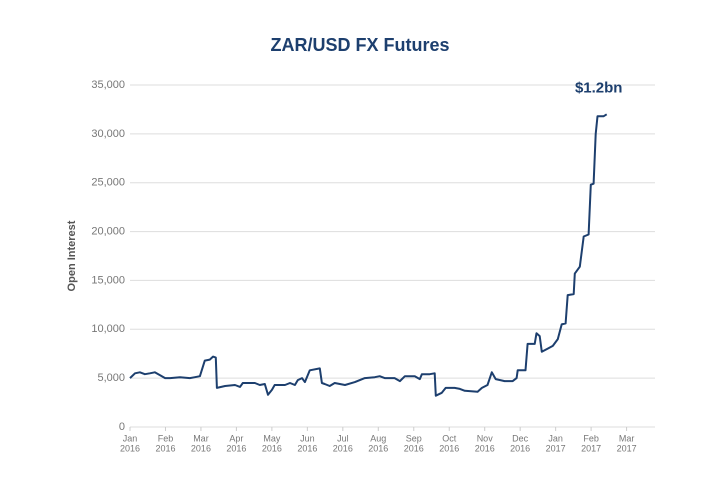  Describe the element at coordinates (307, 438) in the screenshot. I see `x-tick-label: Jun` at that location.